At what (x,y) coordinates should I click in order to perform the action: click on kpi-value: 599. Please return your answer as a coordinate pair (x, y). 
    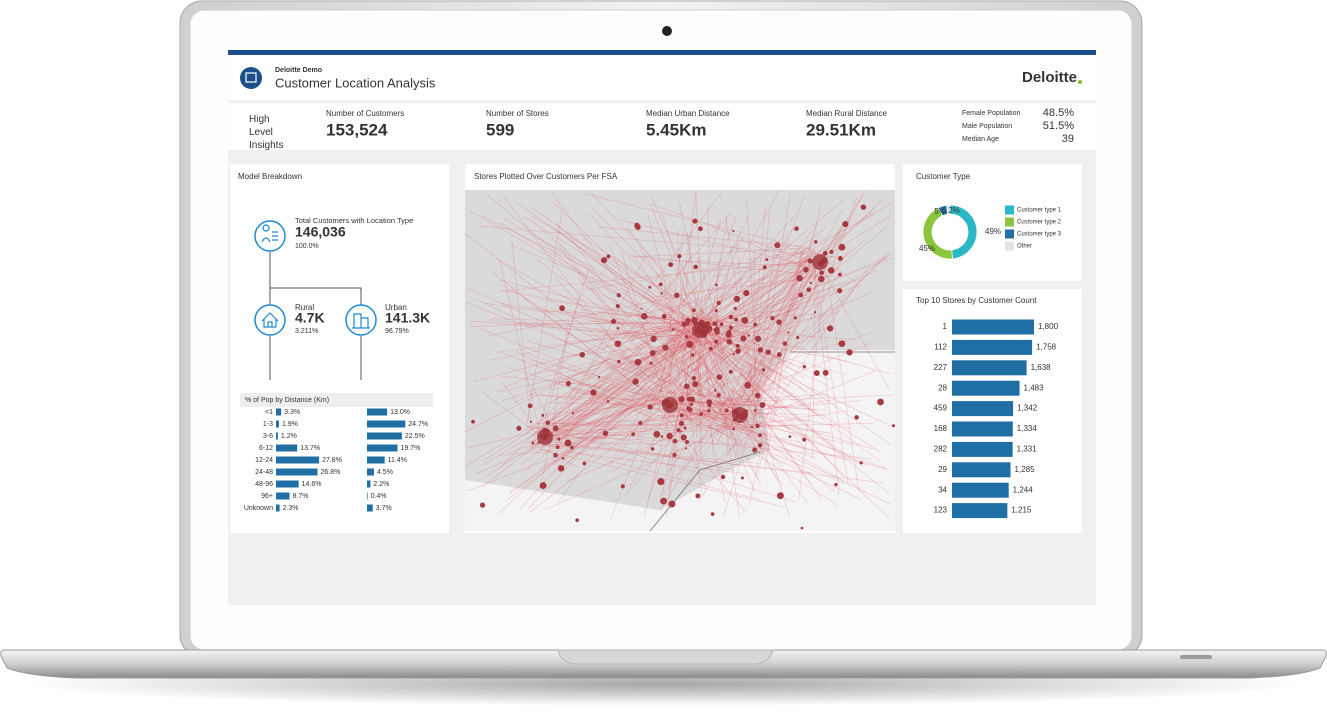
    Looking at the image, I should click on (500, 129).